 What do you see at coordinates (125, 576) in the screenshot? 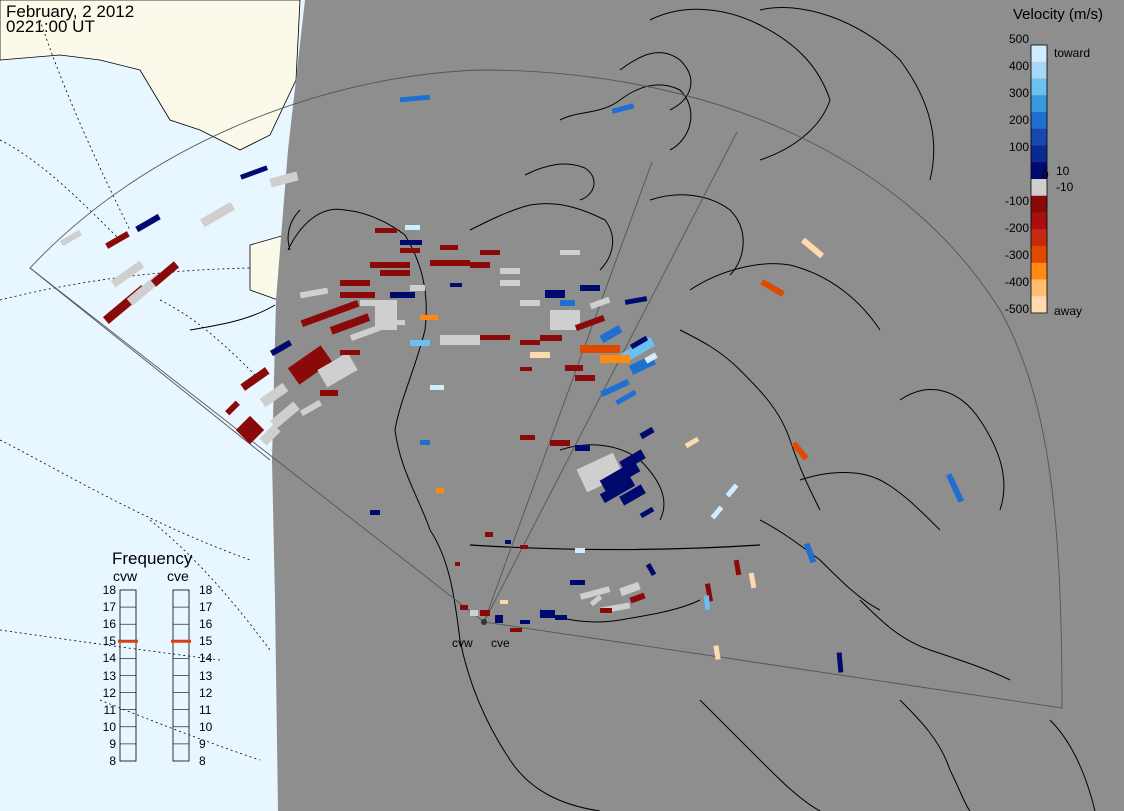
I see `radar-name-cvw: cvw` at bounding box center [125, 576].